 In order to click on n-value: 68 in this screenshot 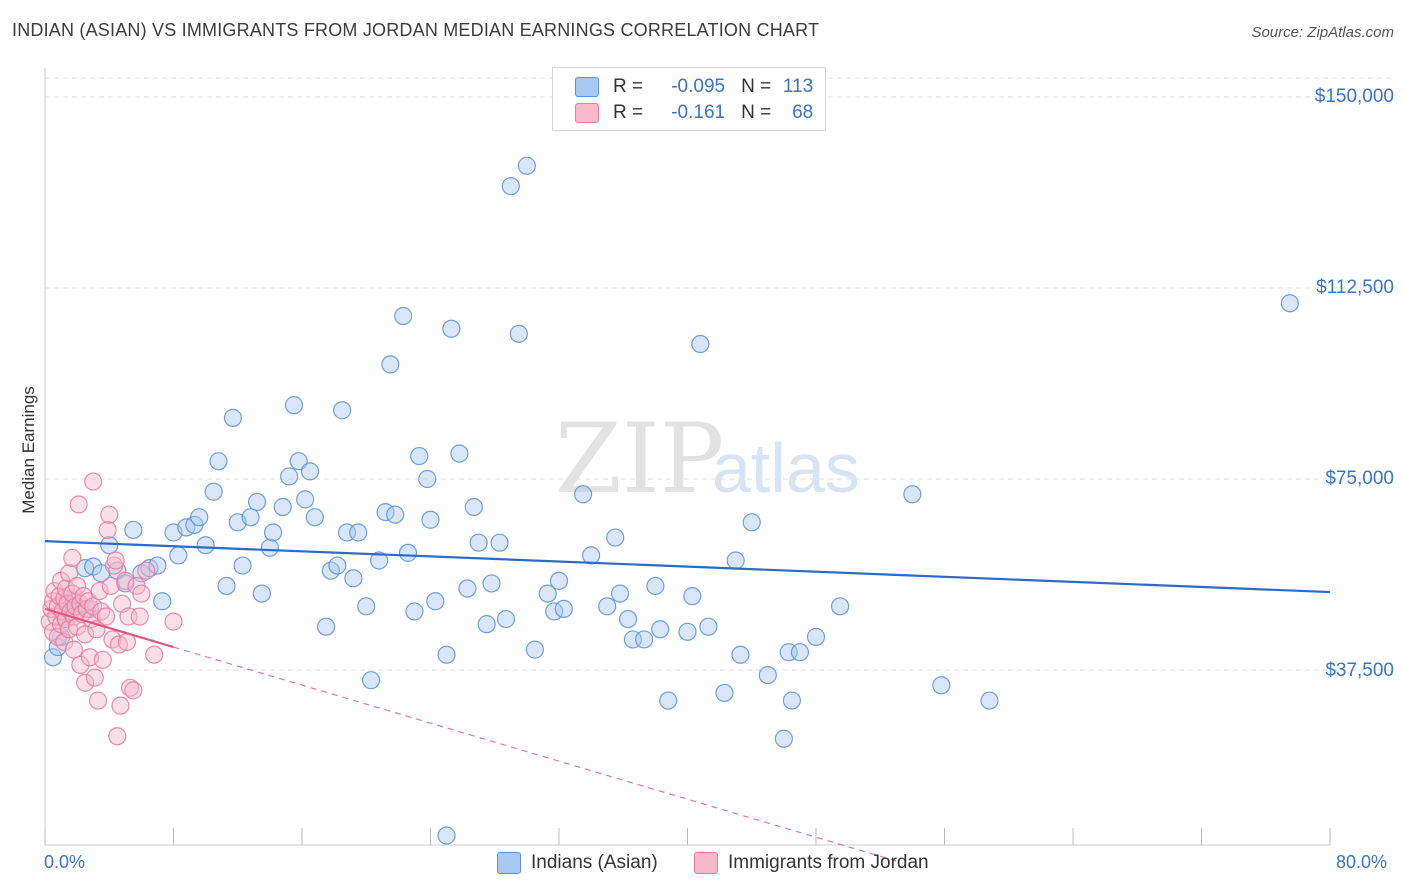, I will do `click(803, 112)`.